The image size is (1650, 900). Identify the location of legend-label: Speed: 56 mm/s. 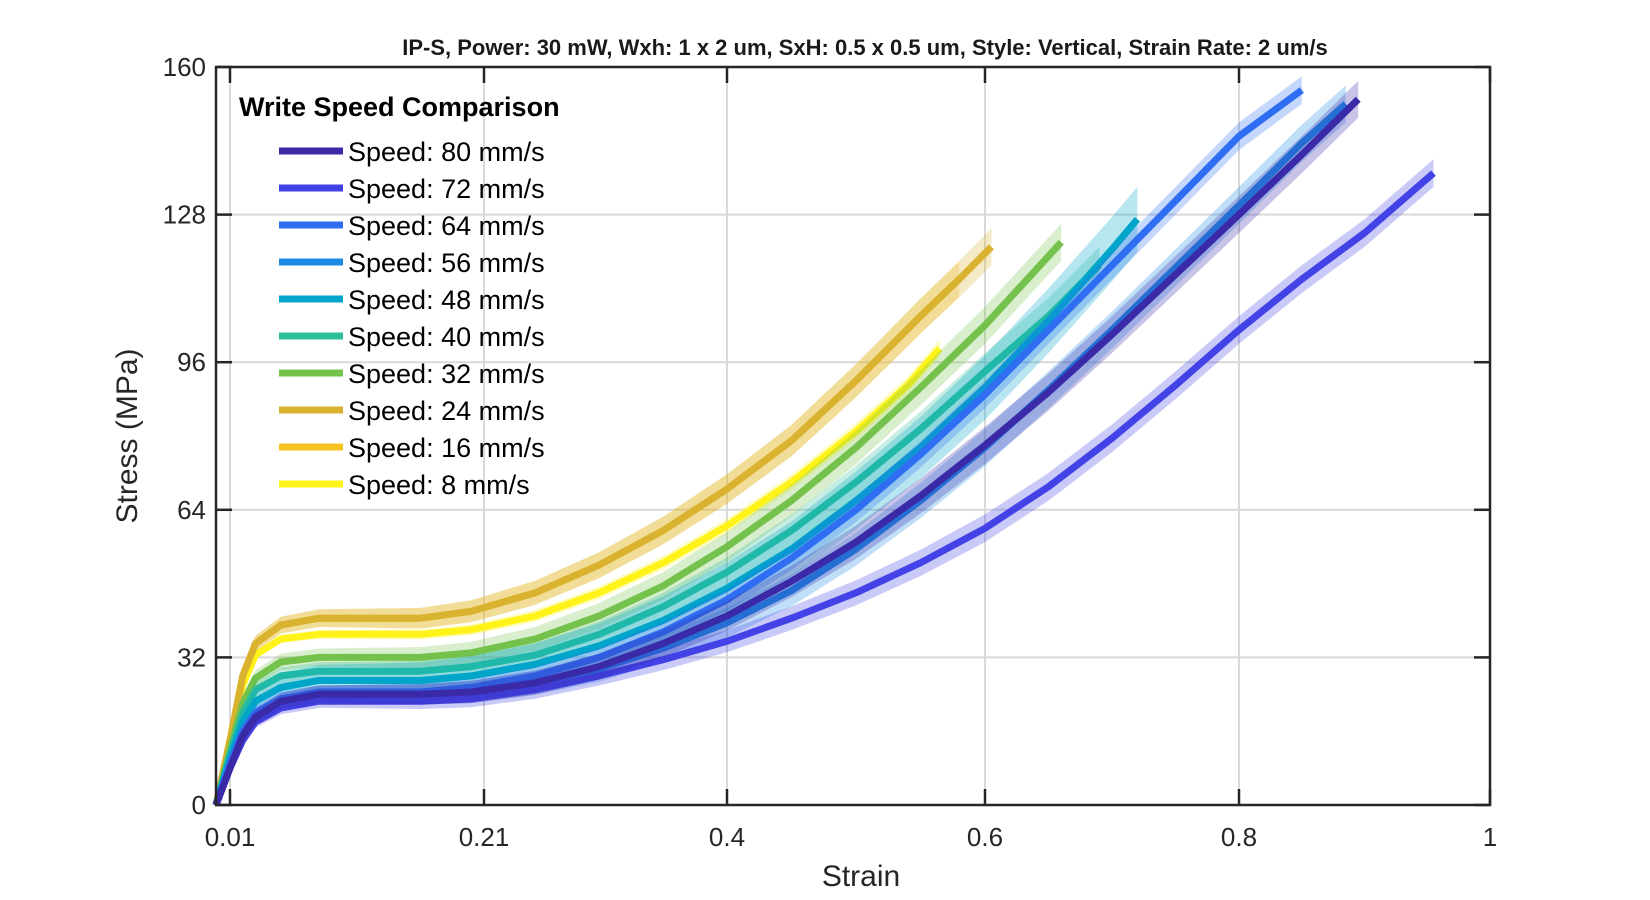
(446, 263).